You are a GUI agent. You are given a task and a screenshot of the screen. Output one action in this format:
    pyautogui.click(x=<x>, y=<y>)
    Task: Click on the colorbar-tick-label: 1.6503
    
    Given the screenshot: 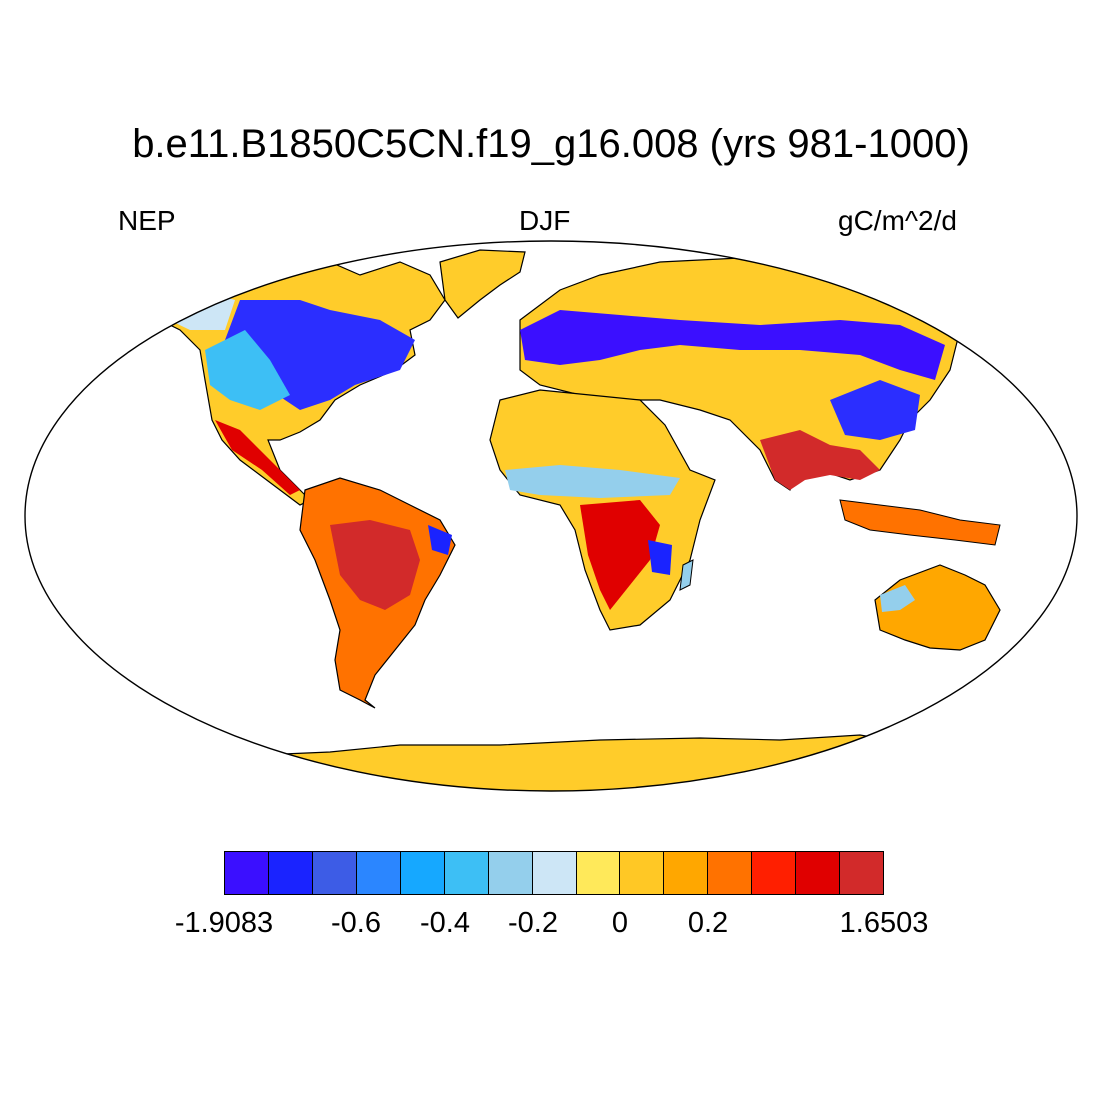 What is the action you would take?
    pyautogui.click(x=884, y=923)
    